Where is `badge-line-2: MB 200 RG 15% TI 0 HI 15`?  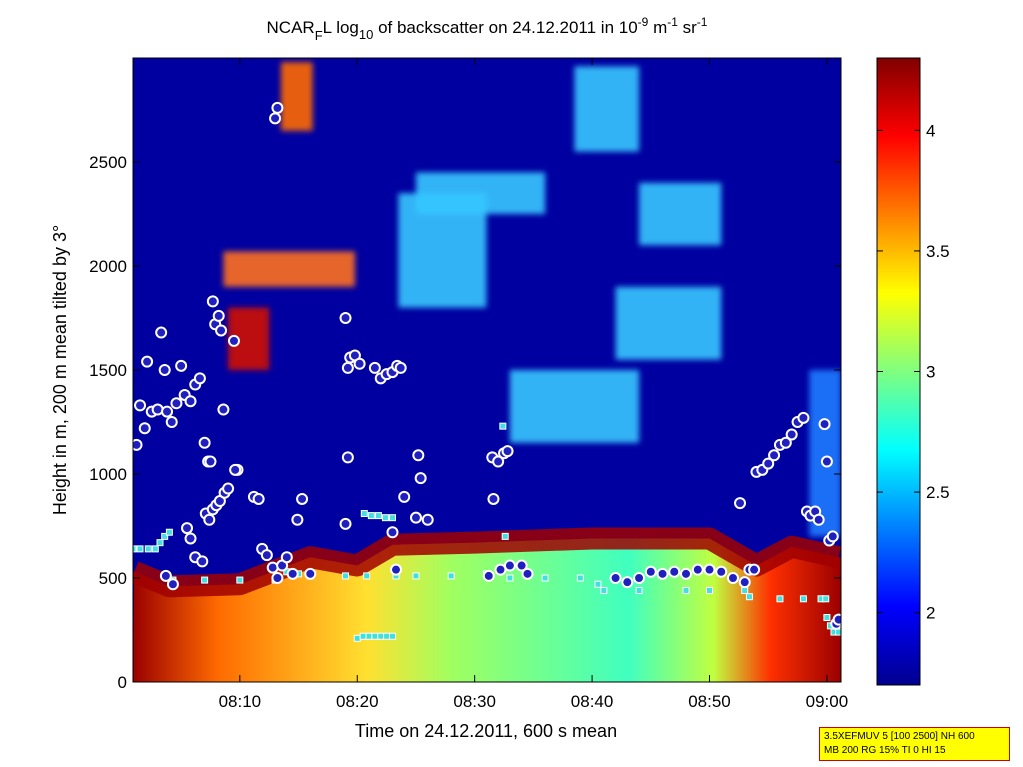 badge-line-2: MB 200 RG 15% TI 0 HI 15 is located at coordinates (885, 750).